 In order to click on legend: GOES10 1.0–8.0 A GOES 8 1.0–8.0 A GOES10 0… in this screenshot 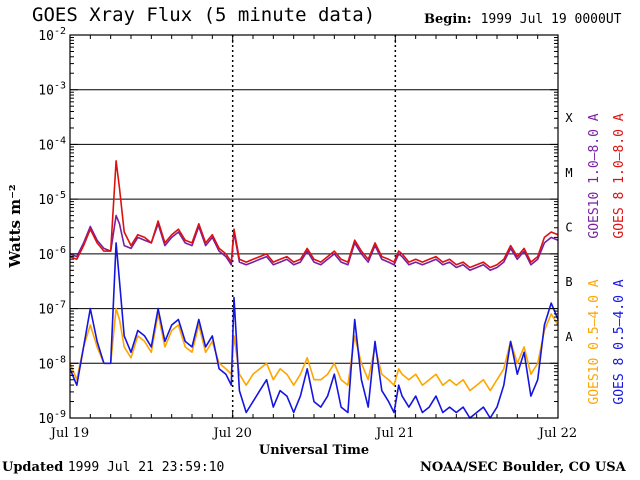, I will do `click(607, 258)`.